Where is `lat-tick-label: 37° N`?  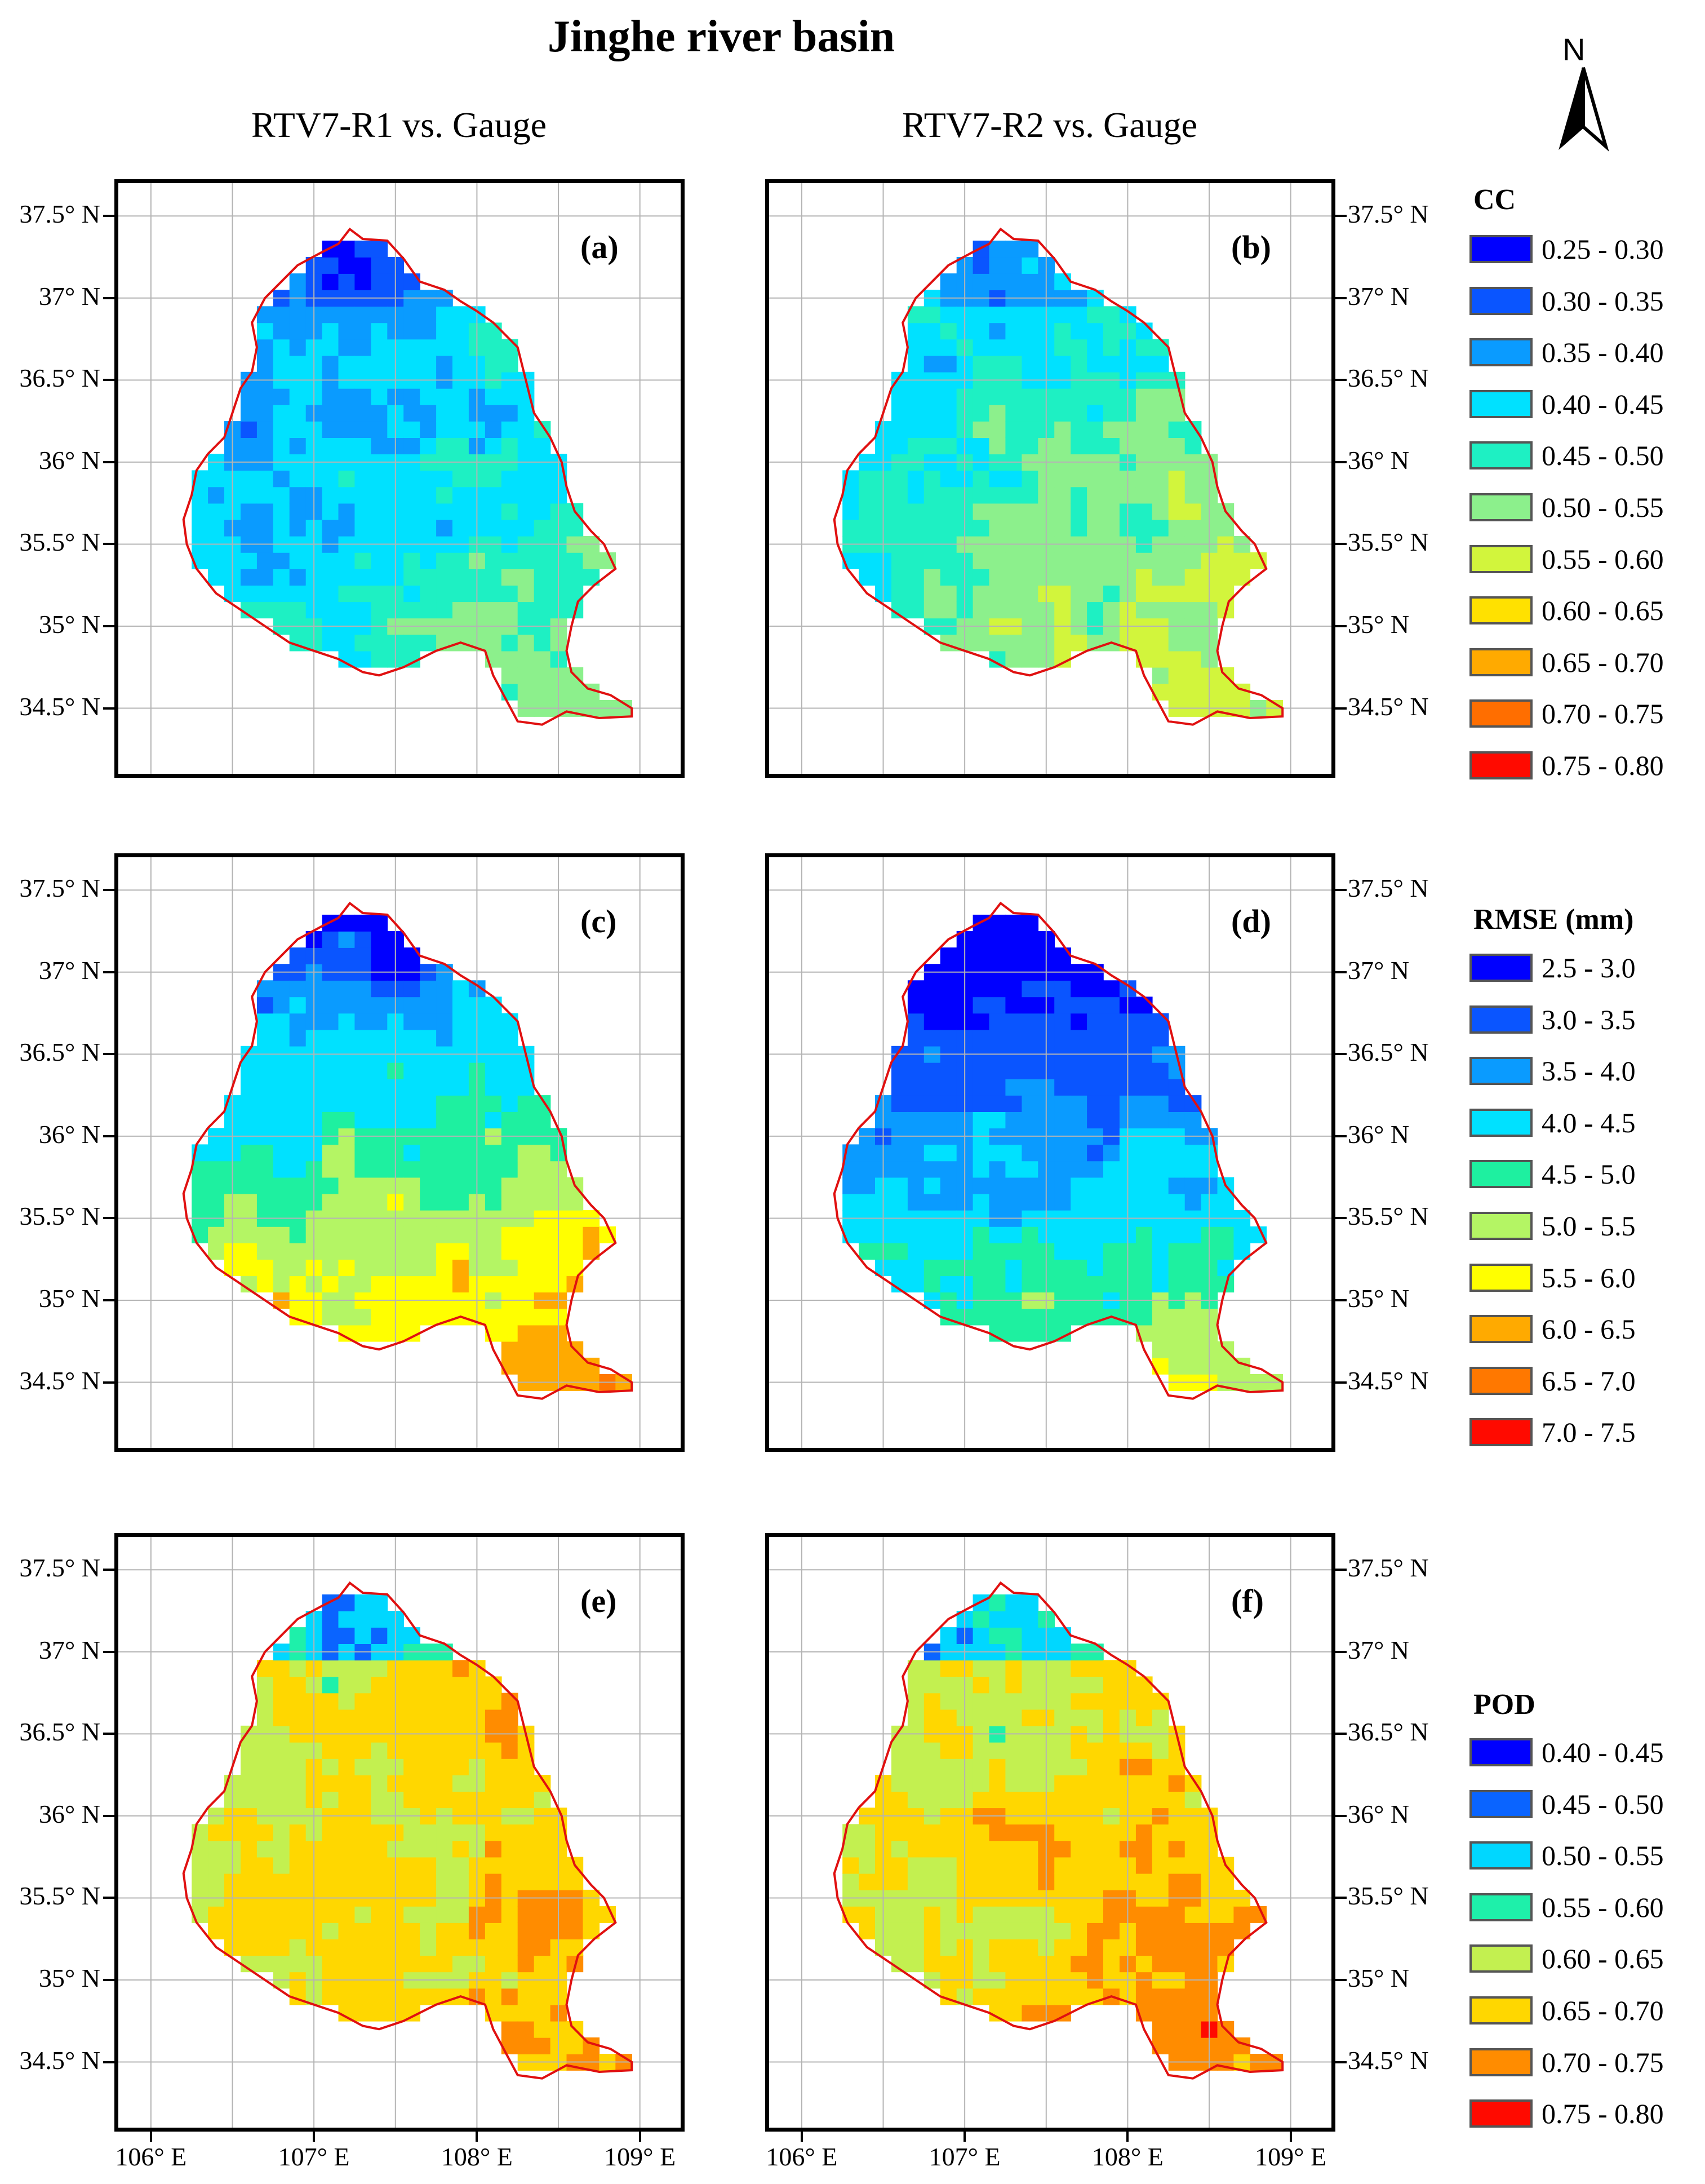 lat-tick-label: 37° N is located at coordinates (1379, 970).